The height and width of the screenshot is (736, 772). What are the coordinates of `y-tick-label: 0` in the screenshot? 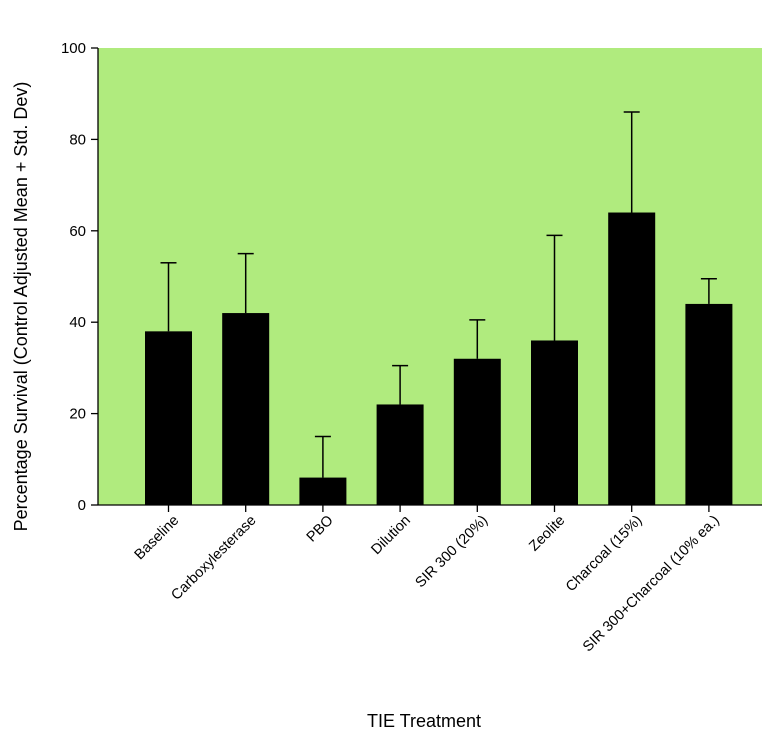 It's located at (82, 505).